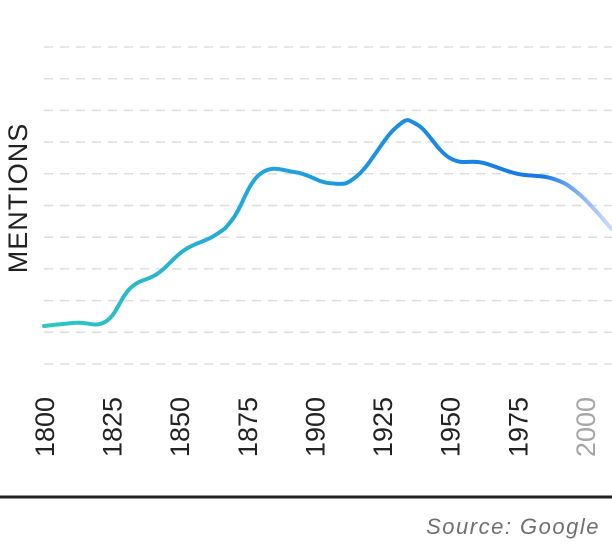  What do you see at coordinates (248, 427) in the screenshot?
I see `x-tick-label: 1875` at bounding box center [248, 427].